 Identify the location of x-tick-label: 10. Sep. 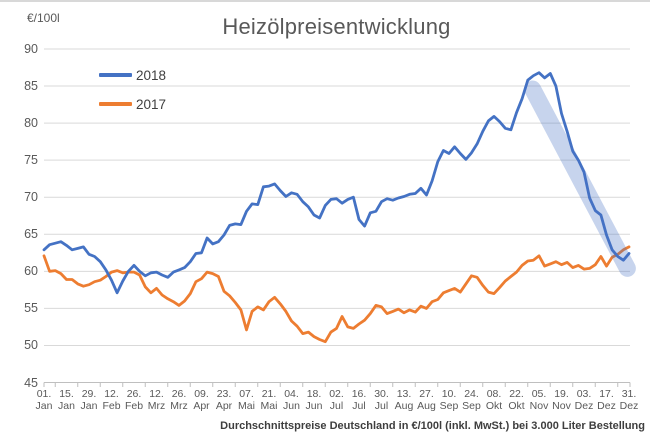
(449, 400).